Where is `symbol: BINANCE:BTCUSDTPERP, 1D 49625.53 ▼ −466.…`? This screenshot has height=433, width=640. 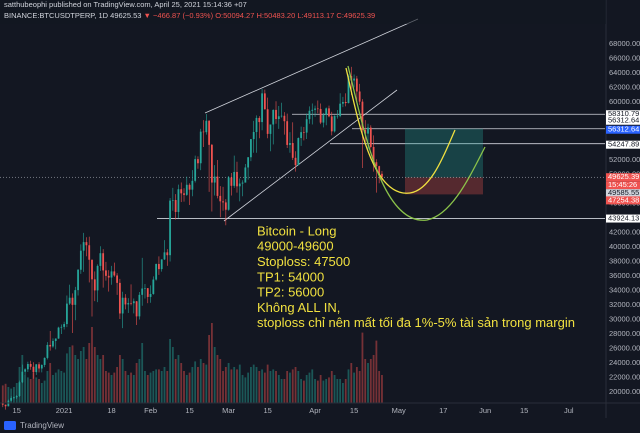 symbol: BINANCE:BTCUSDTPERP, 1D 49625.53 ▼ −466.… is located at coordinates (189, 15).